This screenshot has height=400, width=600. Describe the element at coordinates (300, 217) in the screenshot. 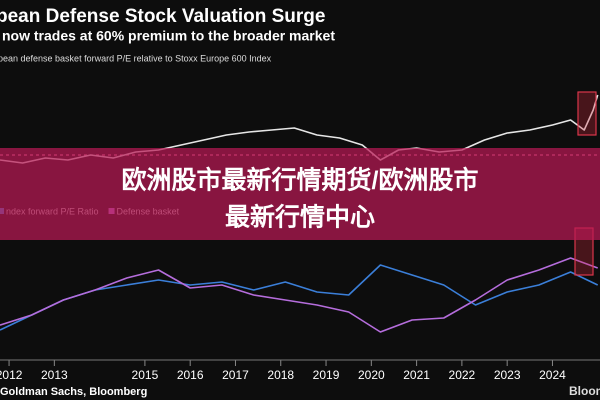

I see `banner-text: 最新行情中心` at that location.